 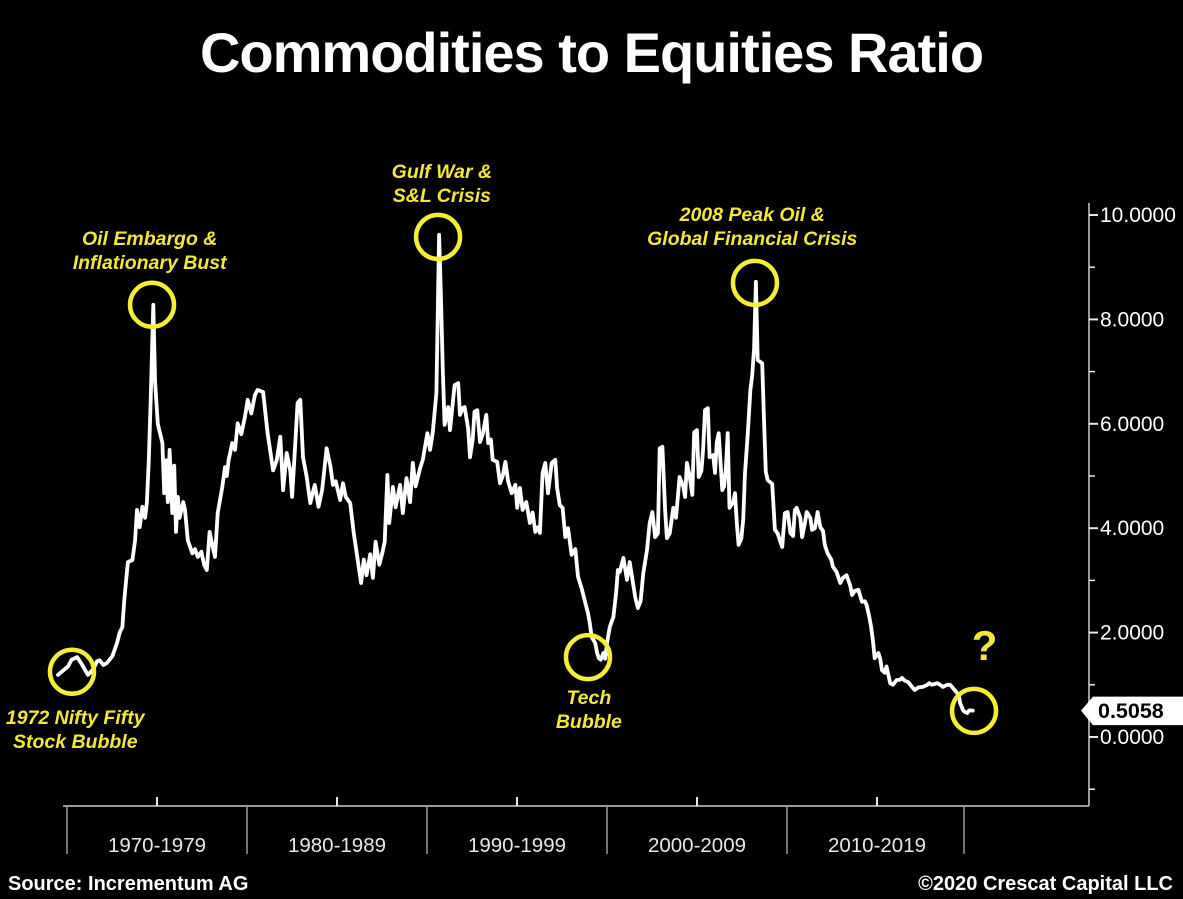 I want to click on question-mark-highlight-circle, so click(x=974, y=711).